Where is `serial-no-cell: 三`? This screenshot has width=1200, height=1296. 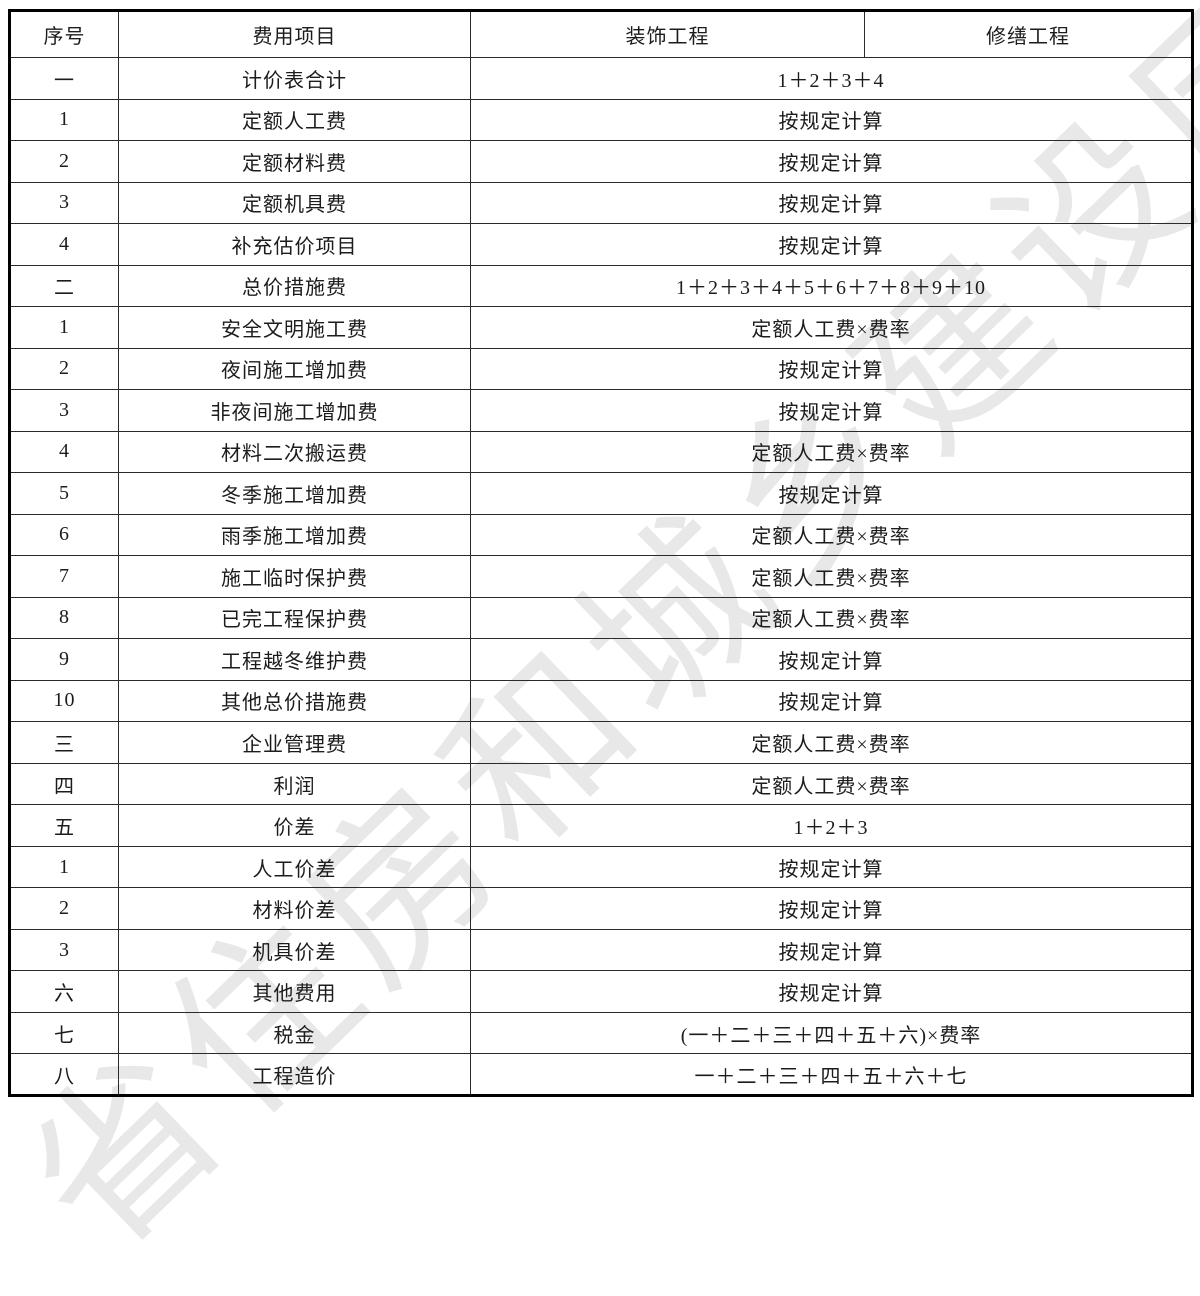
serial-no-cell: 三 is located at coordinates (64, 742).